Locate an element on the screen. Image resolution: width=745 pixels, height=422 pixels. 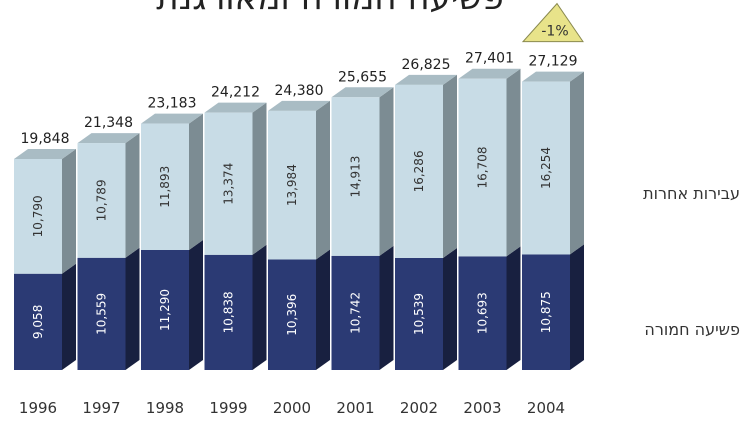
value-label-lower: 10,396 is located at coordinates (292, 315).